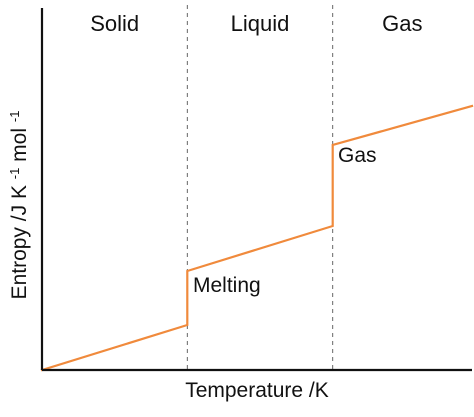 The image size is (474, 417). I want to click on melting-annotation: Melting, so click(227, 285).